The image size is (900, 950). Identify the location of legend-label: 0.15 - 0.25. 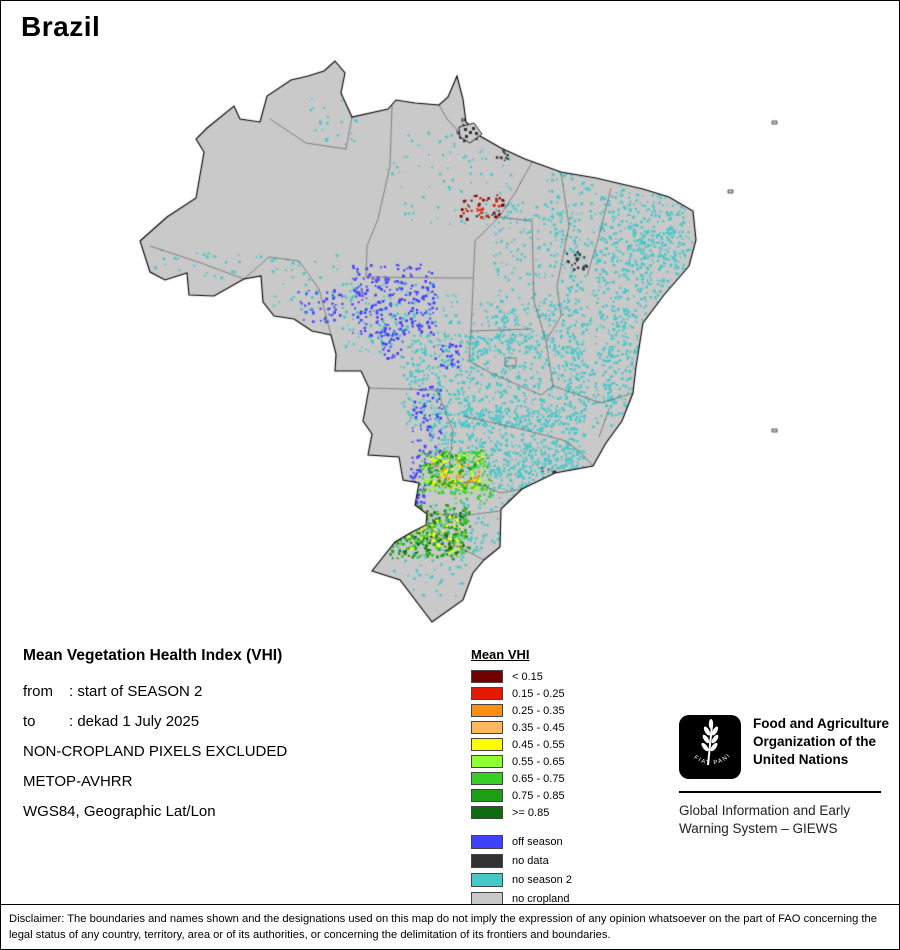
(538, 693).